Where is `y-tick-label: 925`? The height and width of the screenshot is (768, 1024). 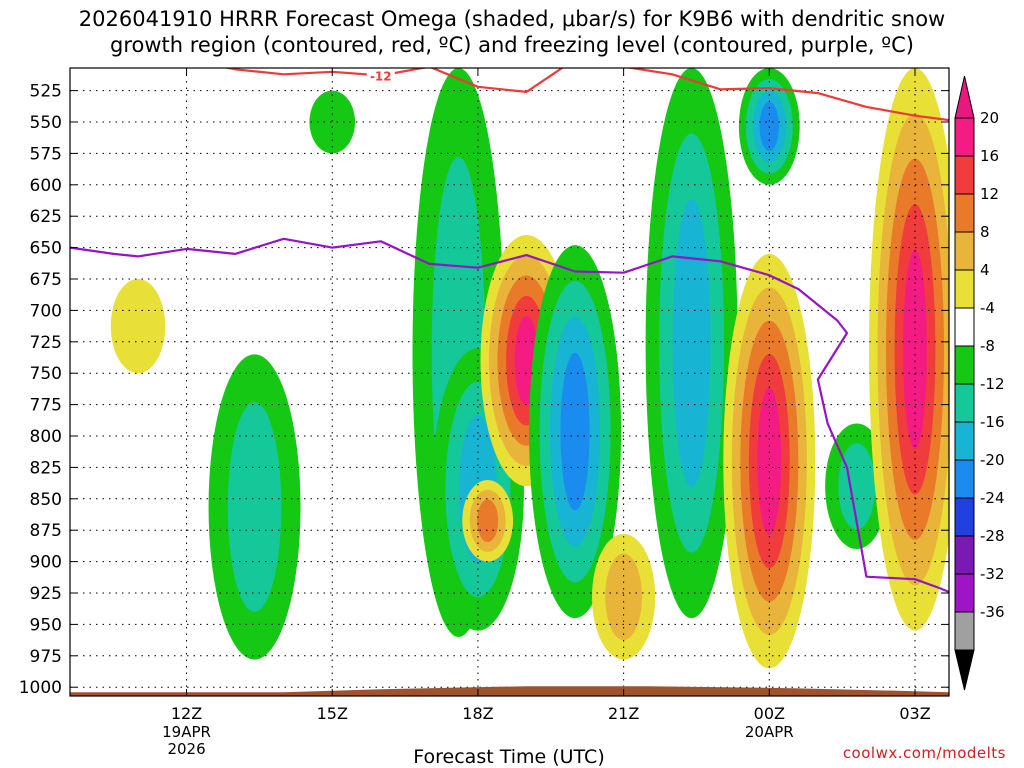 y-tick-label: 925 is located at coordinates (46, 594).